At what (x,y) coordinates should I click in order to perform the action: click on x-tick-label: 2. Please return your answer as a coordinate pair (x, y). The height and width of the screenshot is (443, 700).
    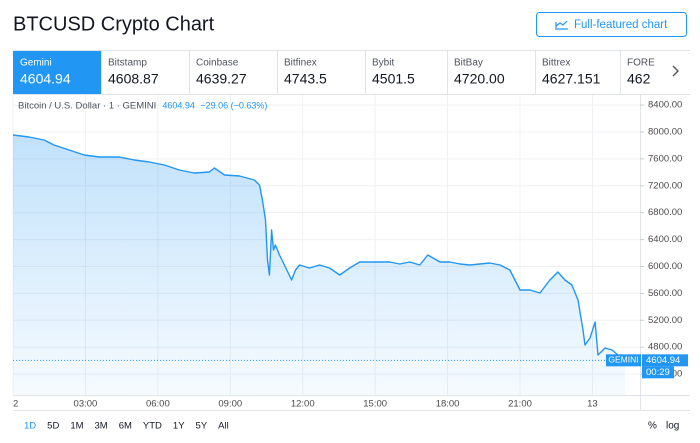
    Looking at the image, I should click on (15, 404).